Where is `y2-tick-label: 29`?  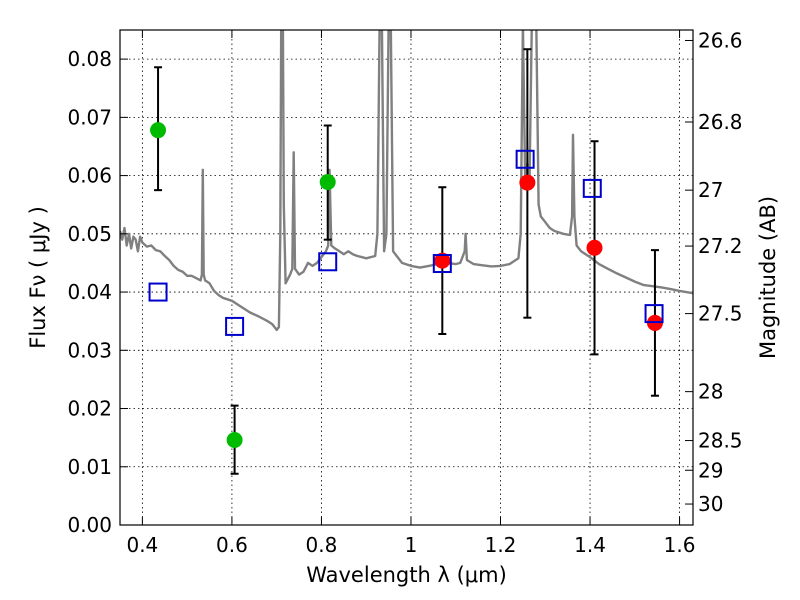 y2-tick-label: 29 is located at coordinates (710, 470).